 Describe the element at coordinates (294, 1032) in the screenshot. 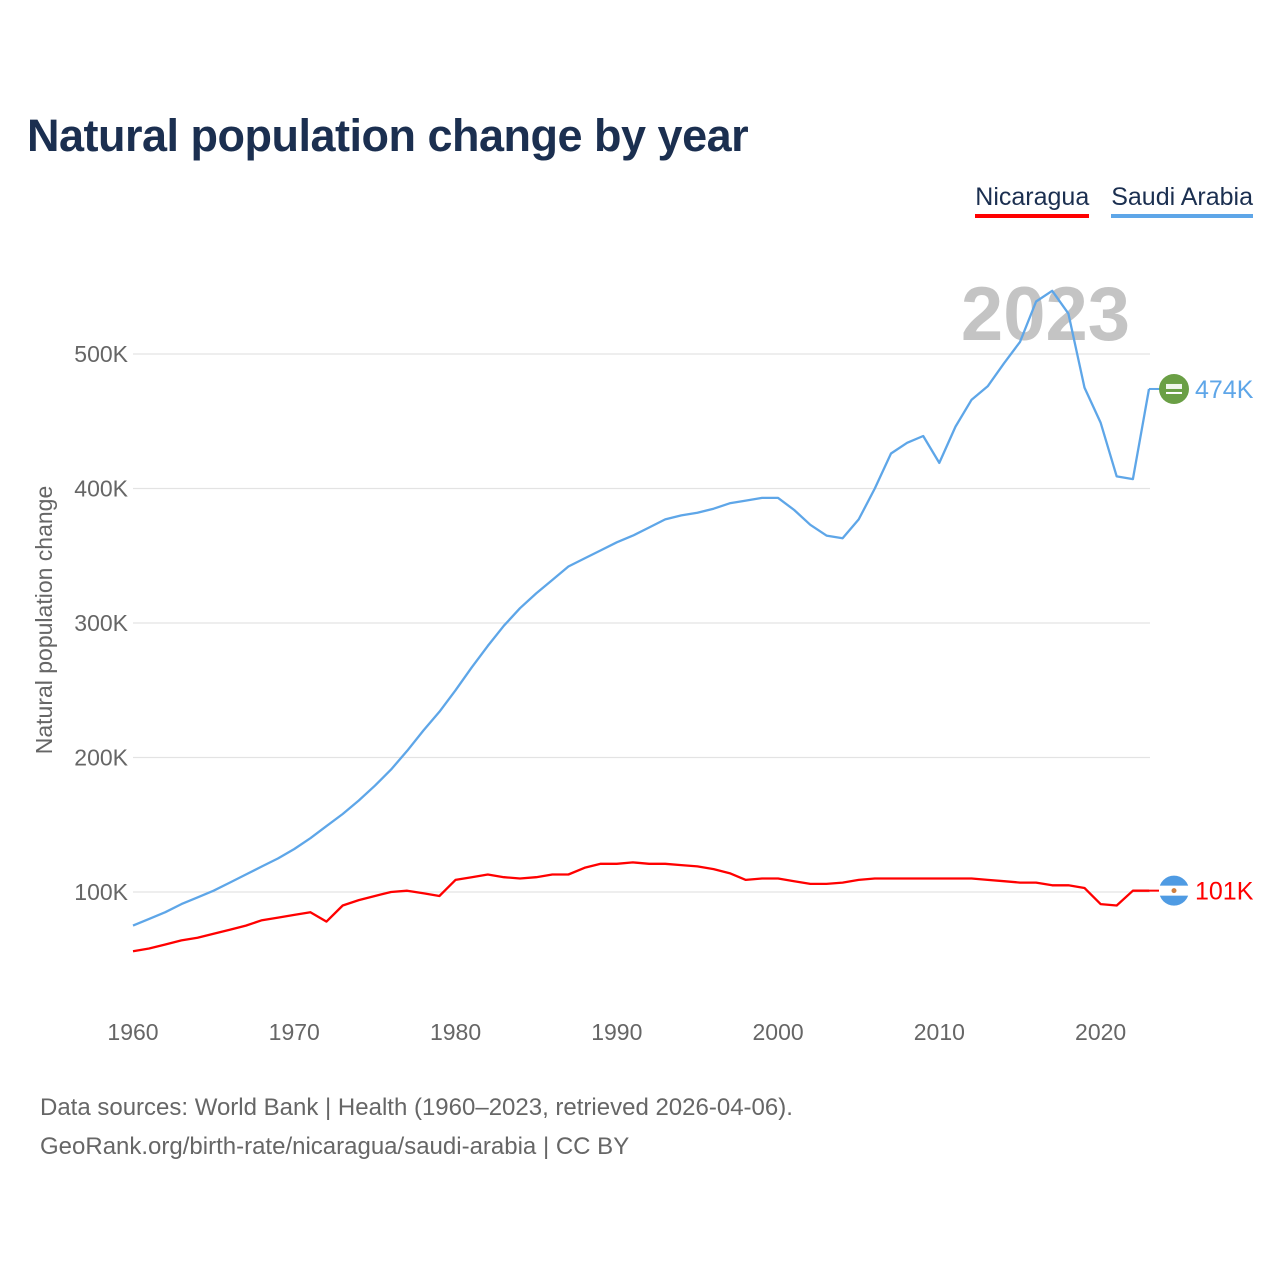

I see `x-tick-label: 1970` at that location.